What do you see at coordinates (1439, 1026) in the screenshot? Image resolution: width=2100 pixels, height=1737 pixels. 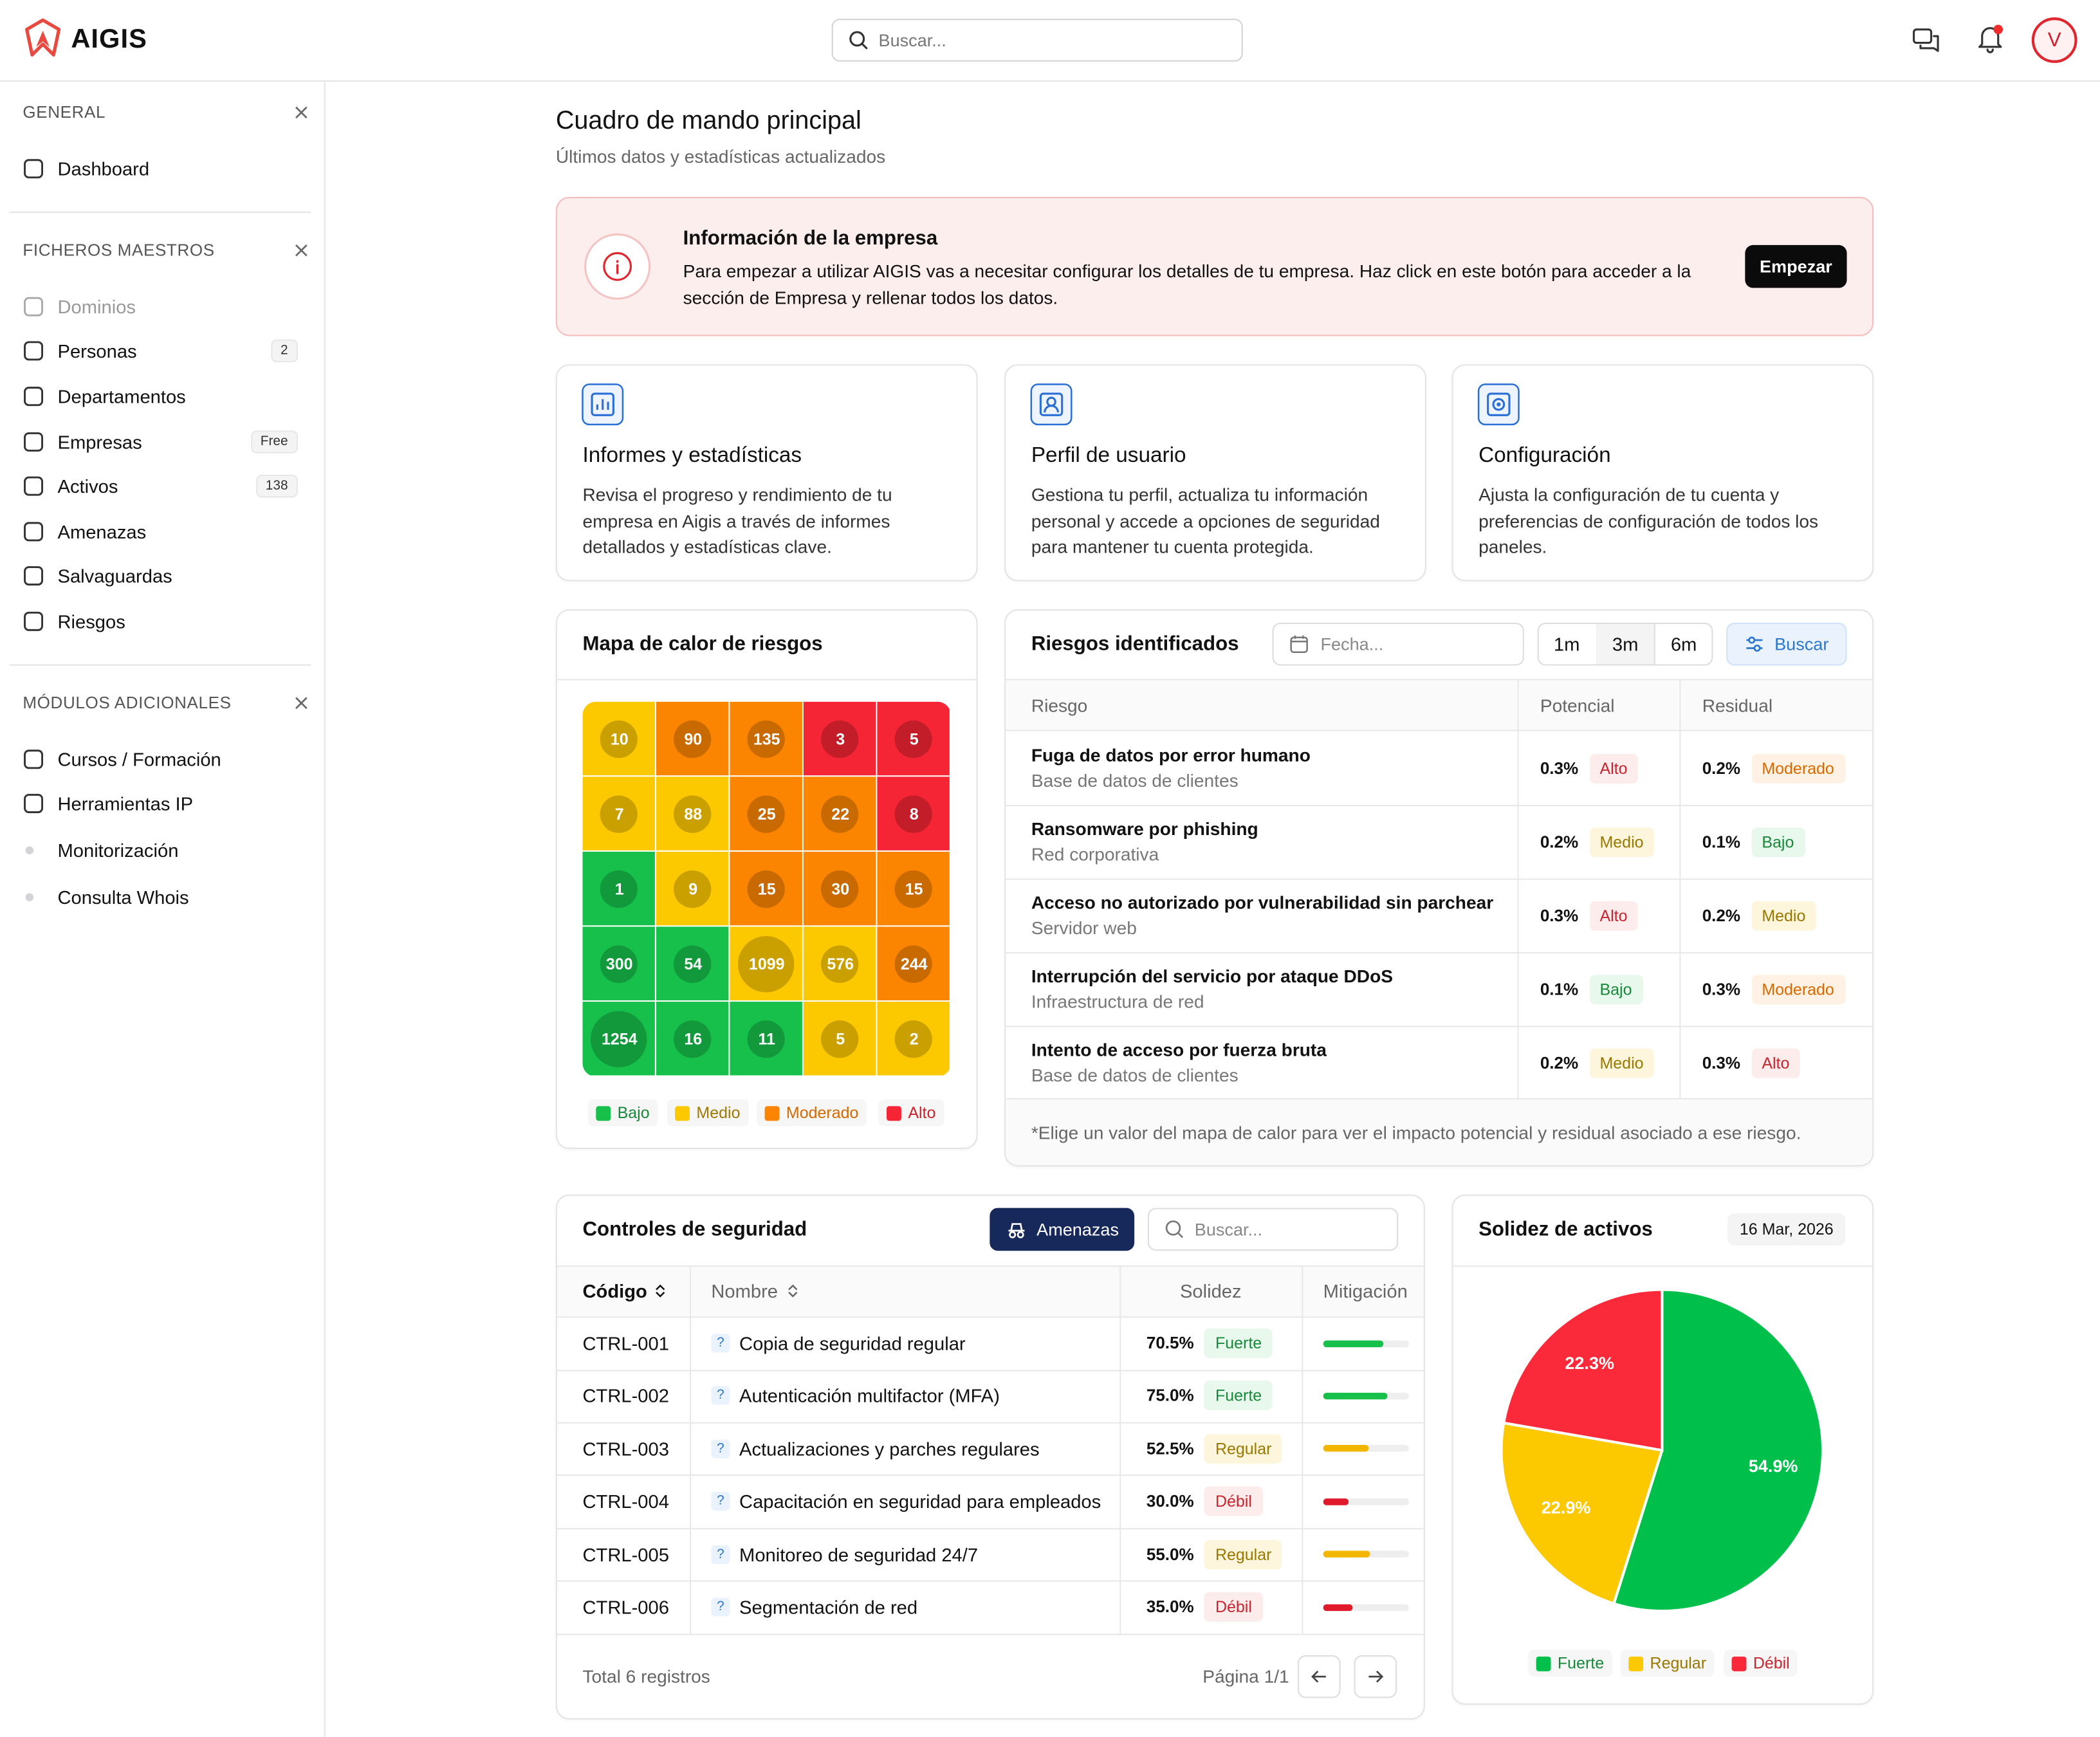 I see `row-divider` at bounding box center [1439, 1026].